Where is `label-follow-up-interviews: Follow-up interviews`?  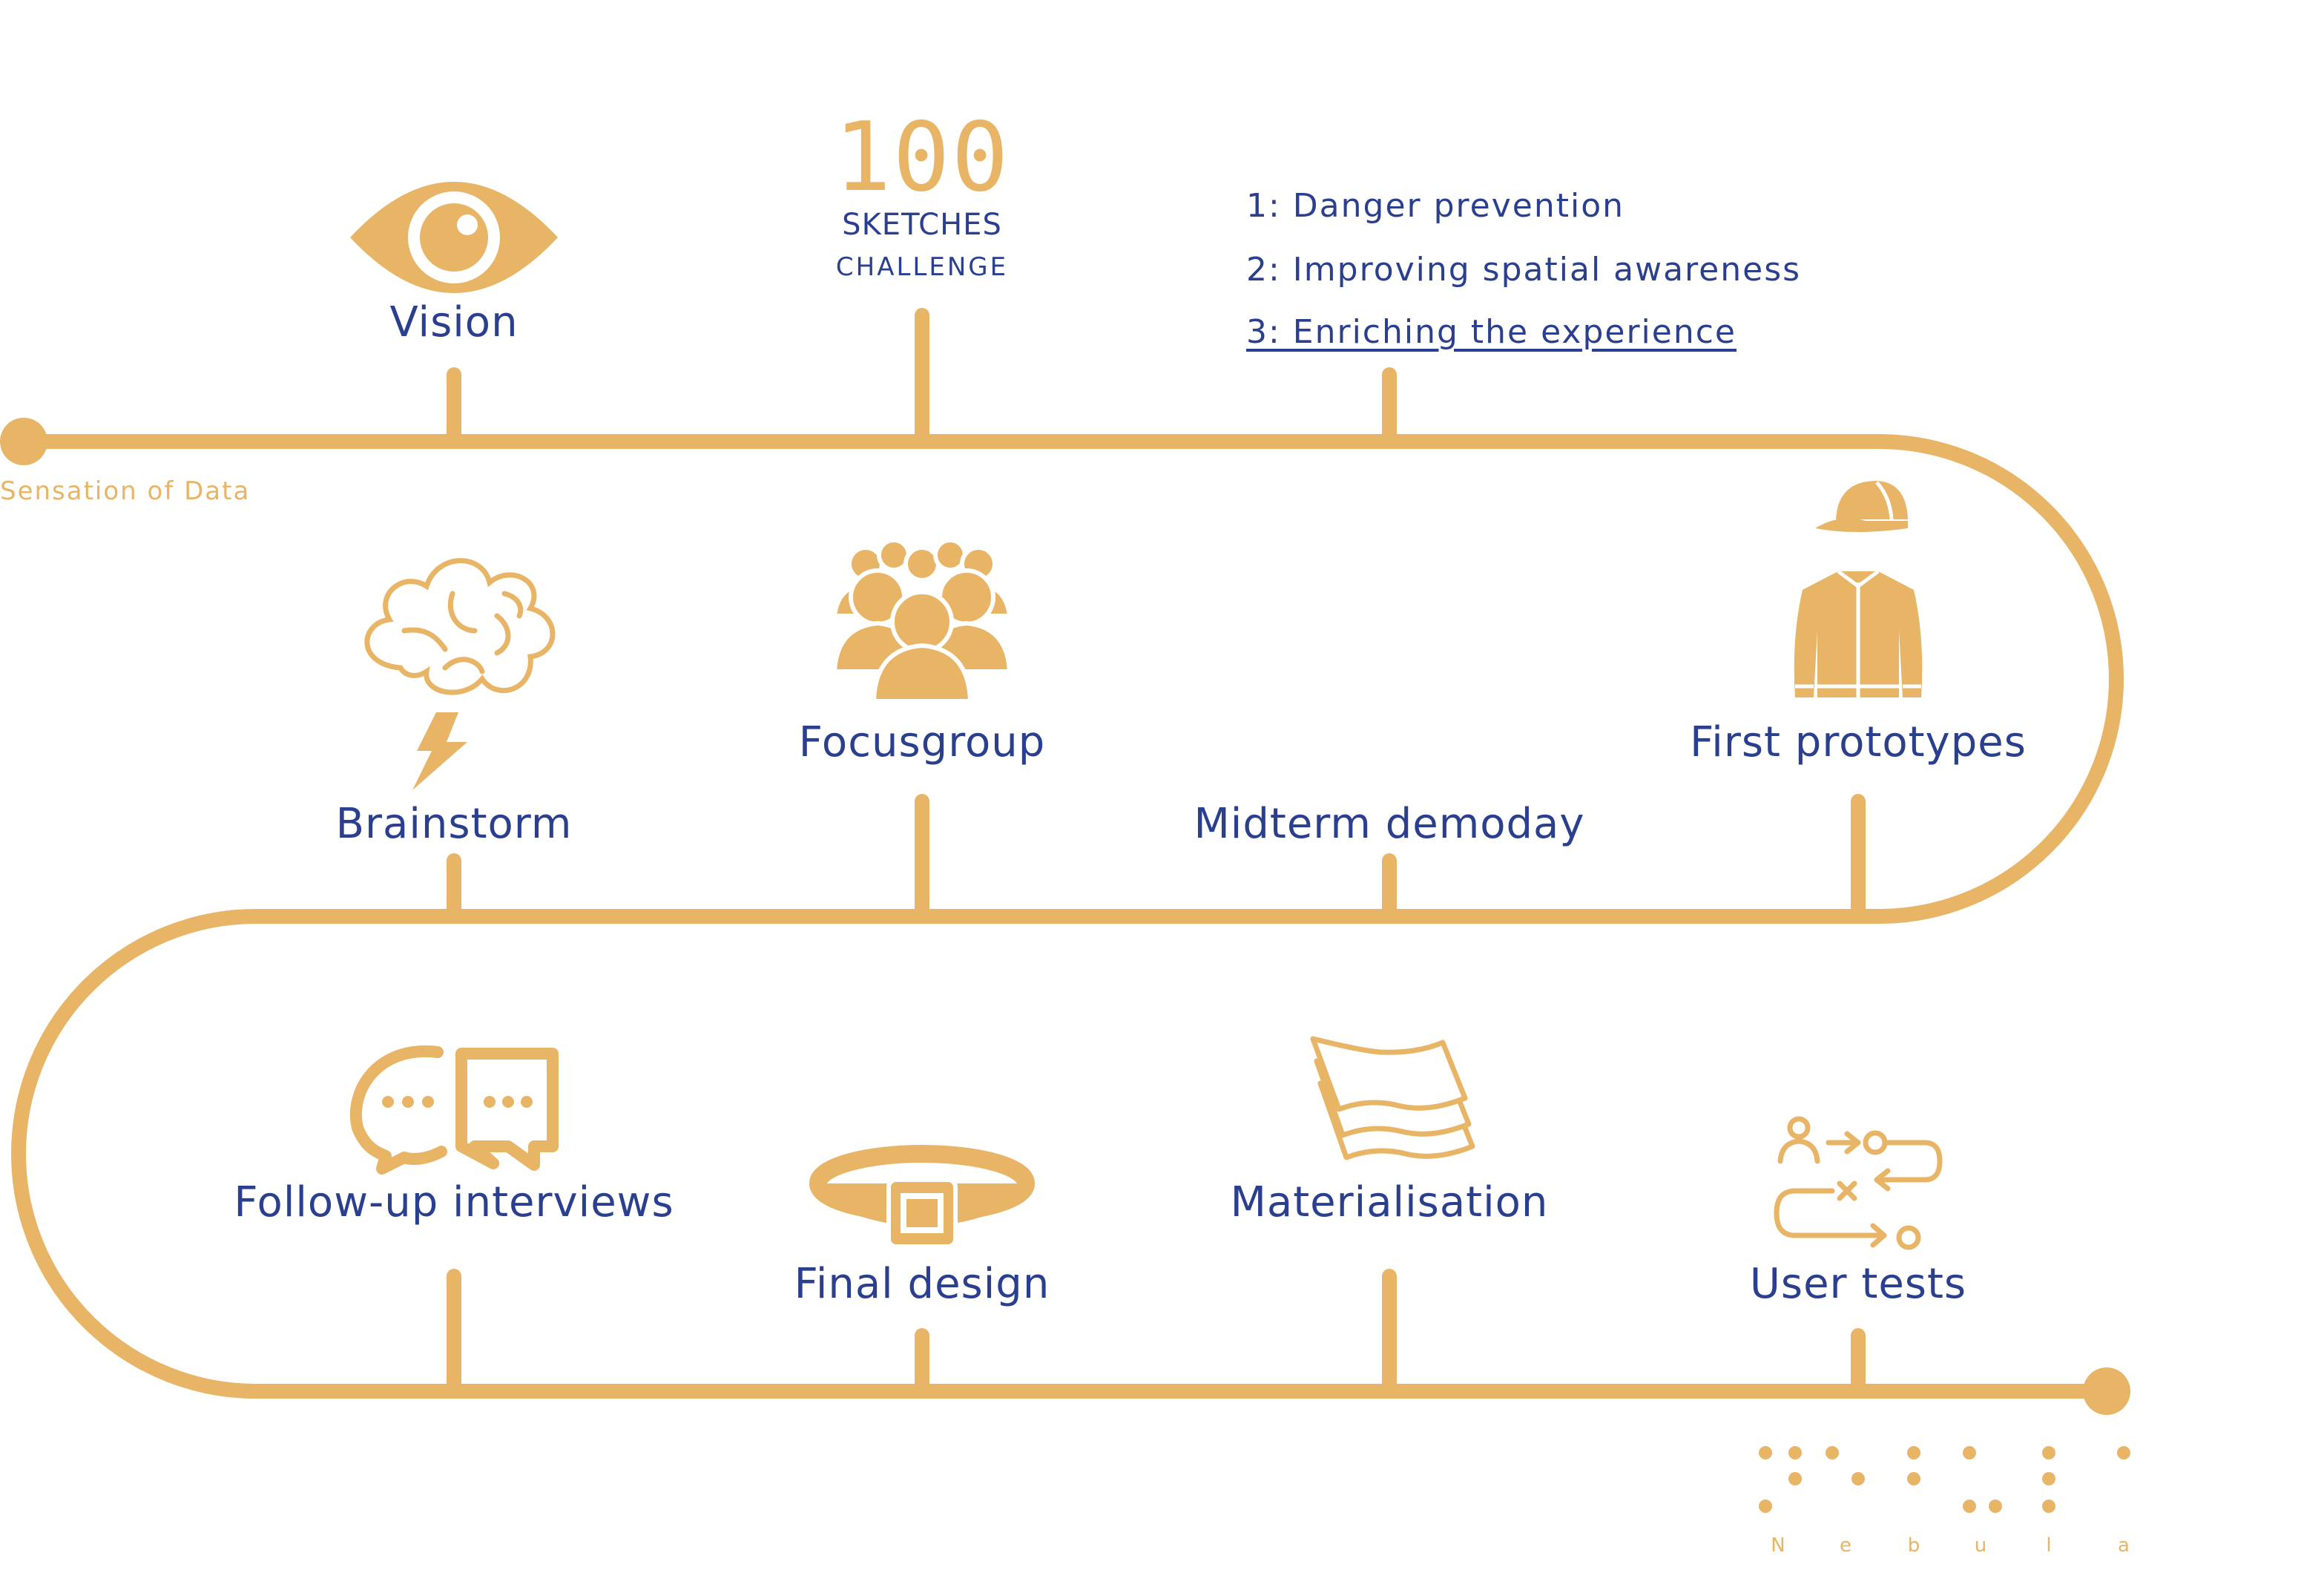
label-follow-up-interviews: Follow-up interviews is located at coordinates (454, 1202).